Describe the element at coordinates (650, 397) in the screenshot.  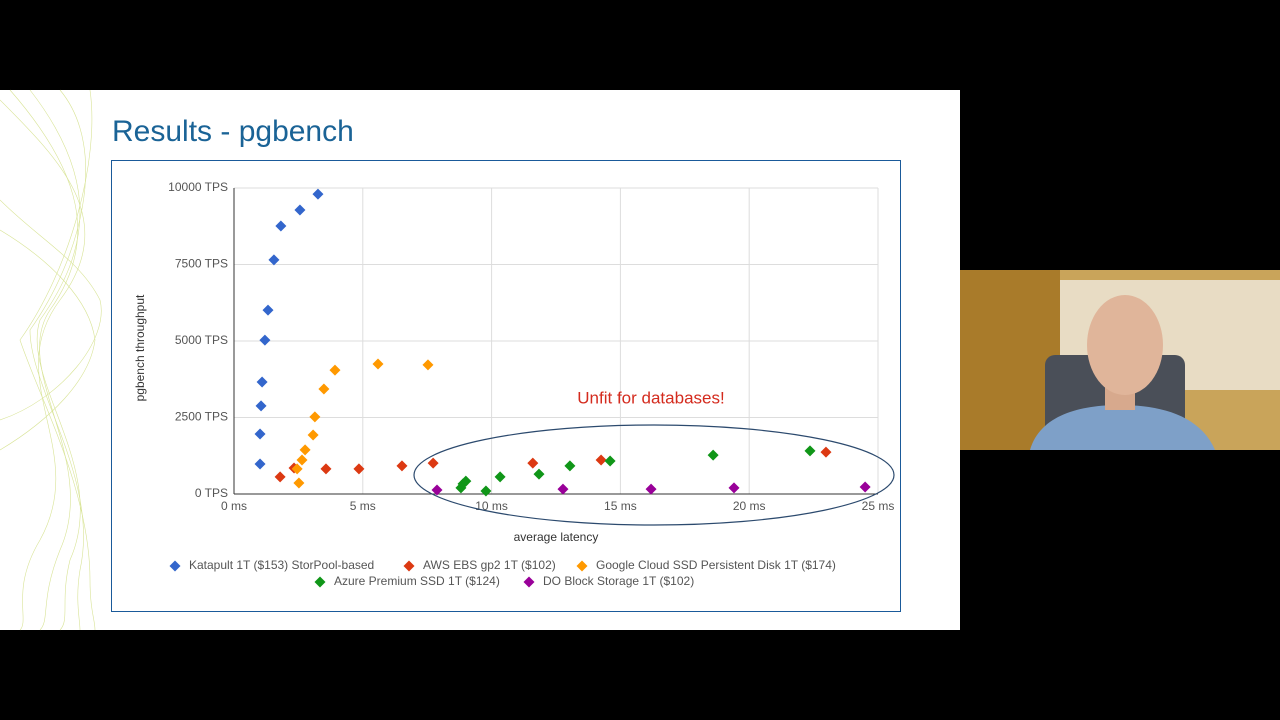
I see `annotation: Unfit for databases!` at that location.